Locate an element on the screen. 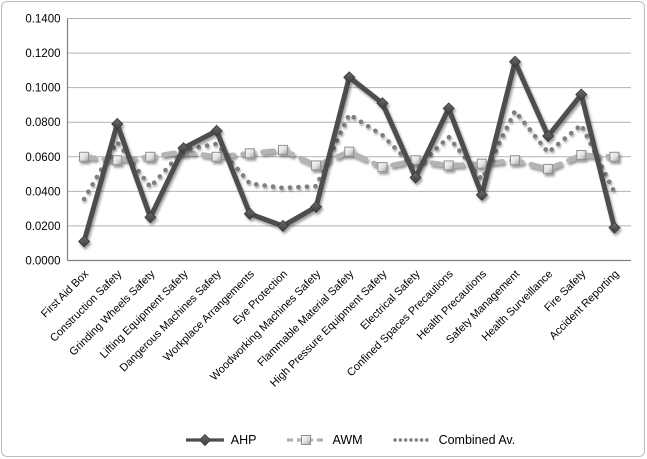 The image size is (647, 459). legend-item-ahp: AHP is located at coordinates (221, 440).